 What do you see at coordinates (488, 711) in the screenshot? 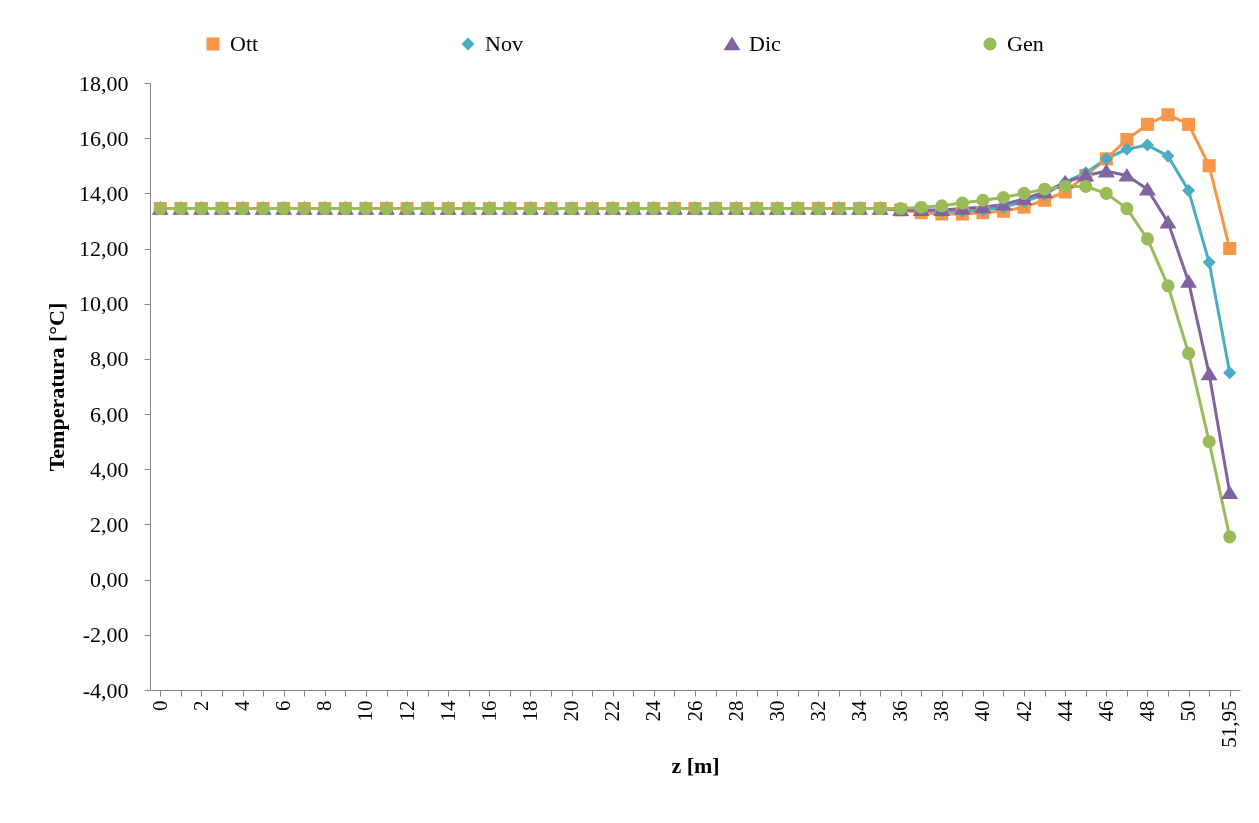
I see `x-tick-label: 16` at bounding box center [488, 711].